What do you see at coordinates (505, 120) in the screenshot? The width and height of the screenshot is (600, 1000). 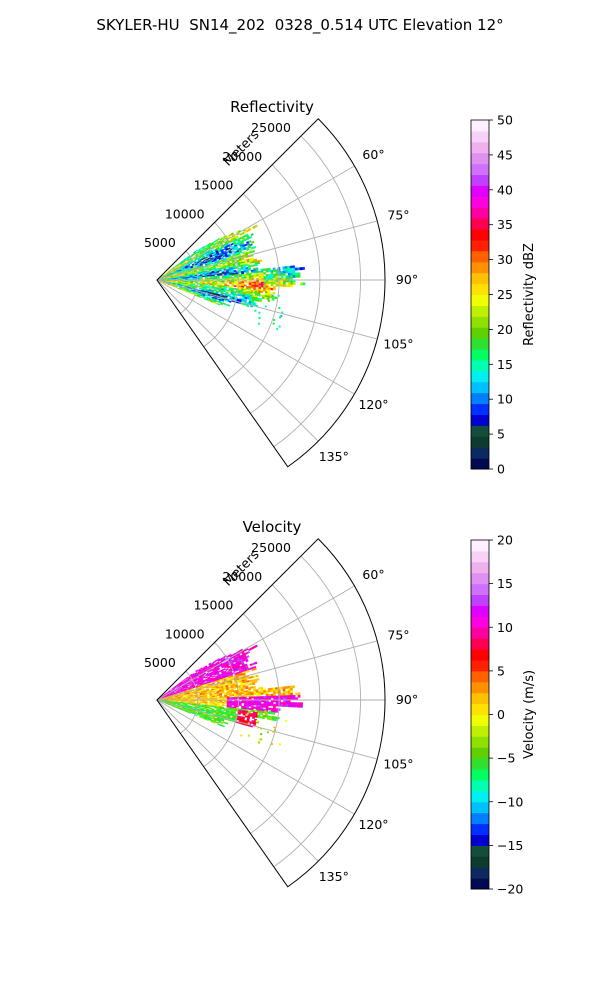 I see `colorbar-tick-label: 50` at bounding box center [505, 120].